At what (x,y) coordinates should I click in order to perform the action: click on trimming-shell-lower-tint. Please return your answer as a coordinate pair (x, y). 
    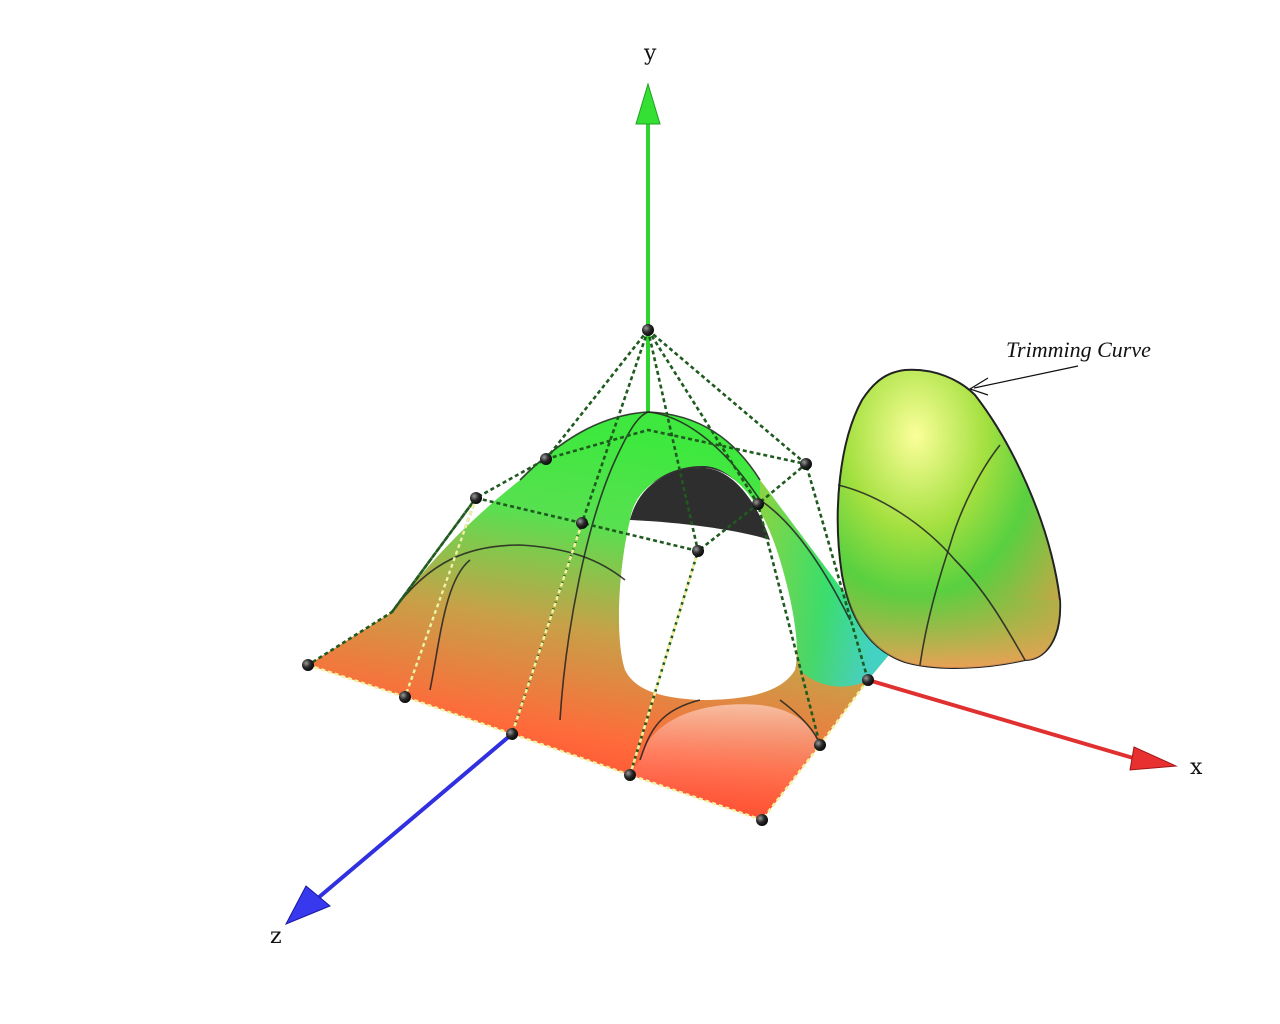
    Looking at the image, I should click on (951, 621).